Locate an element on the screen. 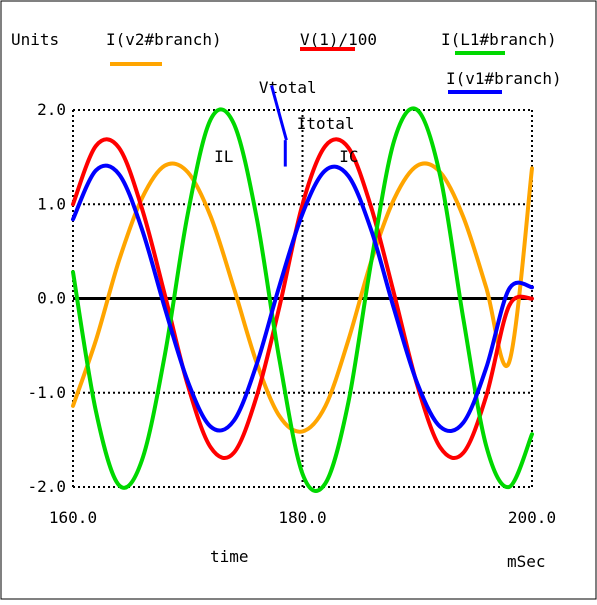 The image size is (597, 605). vtotal-pointer-line is located at coordinates (279, 113).